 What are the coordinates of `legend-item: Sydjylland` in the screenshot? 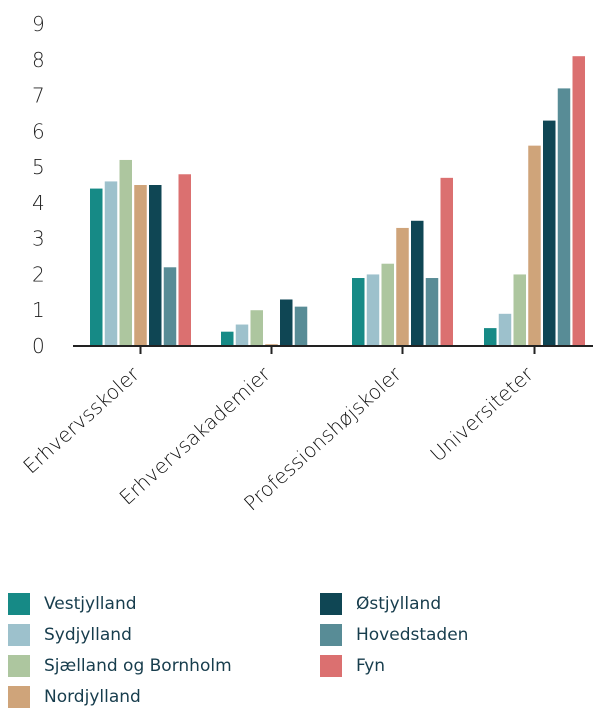 It's located at (70, 635).